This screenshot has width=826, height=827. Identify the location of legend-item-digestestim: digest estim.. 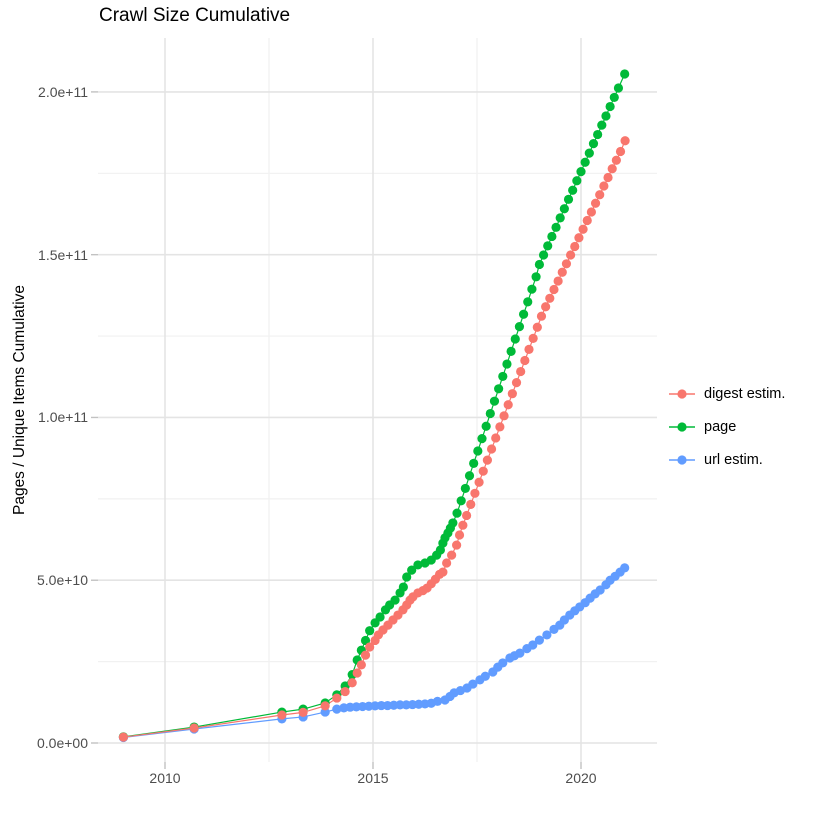
(727, 393).